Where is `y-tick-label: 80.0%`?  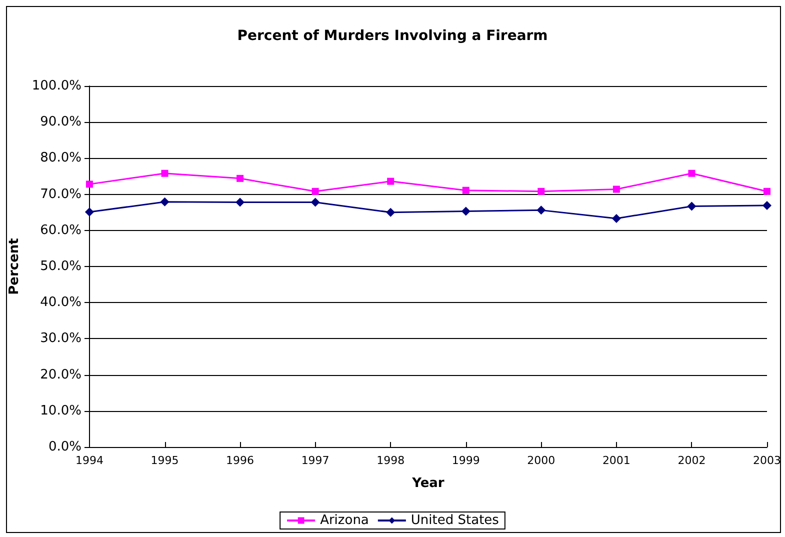
y-tick-label: 80.0% is located at coordinates (61, 158).